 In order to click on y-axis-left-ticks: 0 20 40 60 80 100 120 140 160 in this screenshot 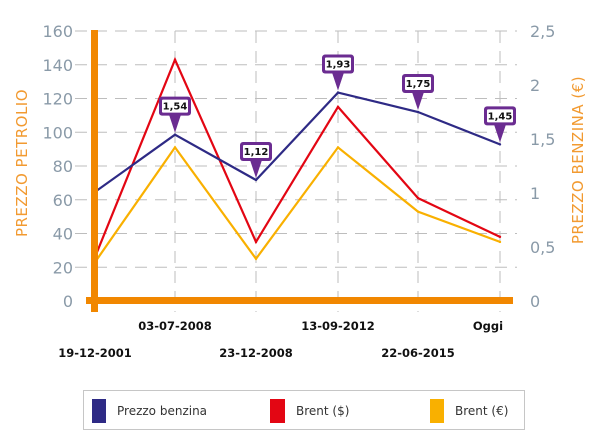, I will do `click(57, 166)`.